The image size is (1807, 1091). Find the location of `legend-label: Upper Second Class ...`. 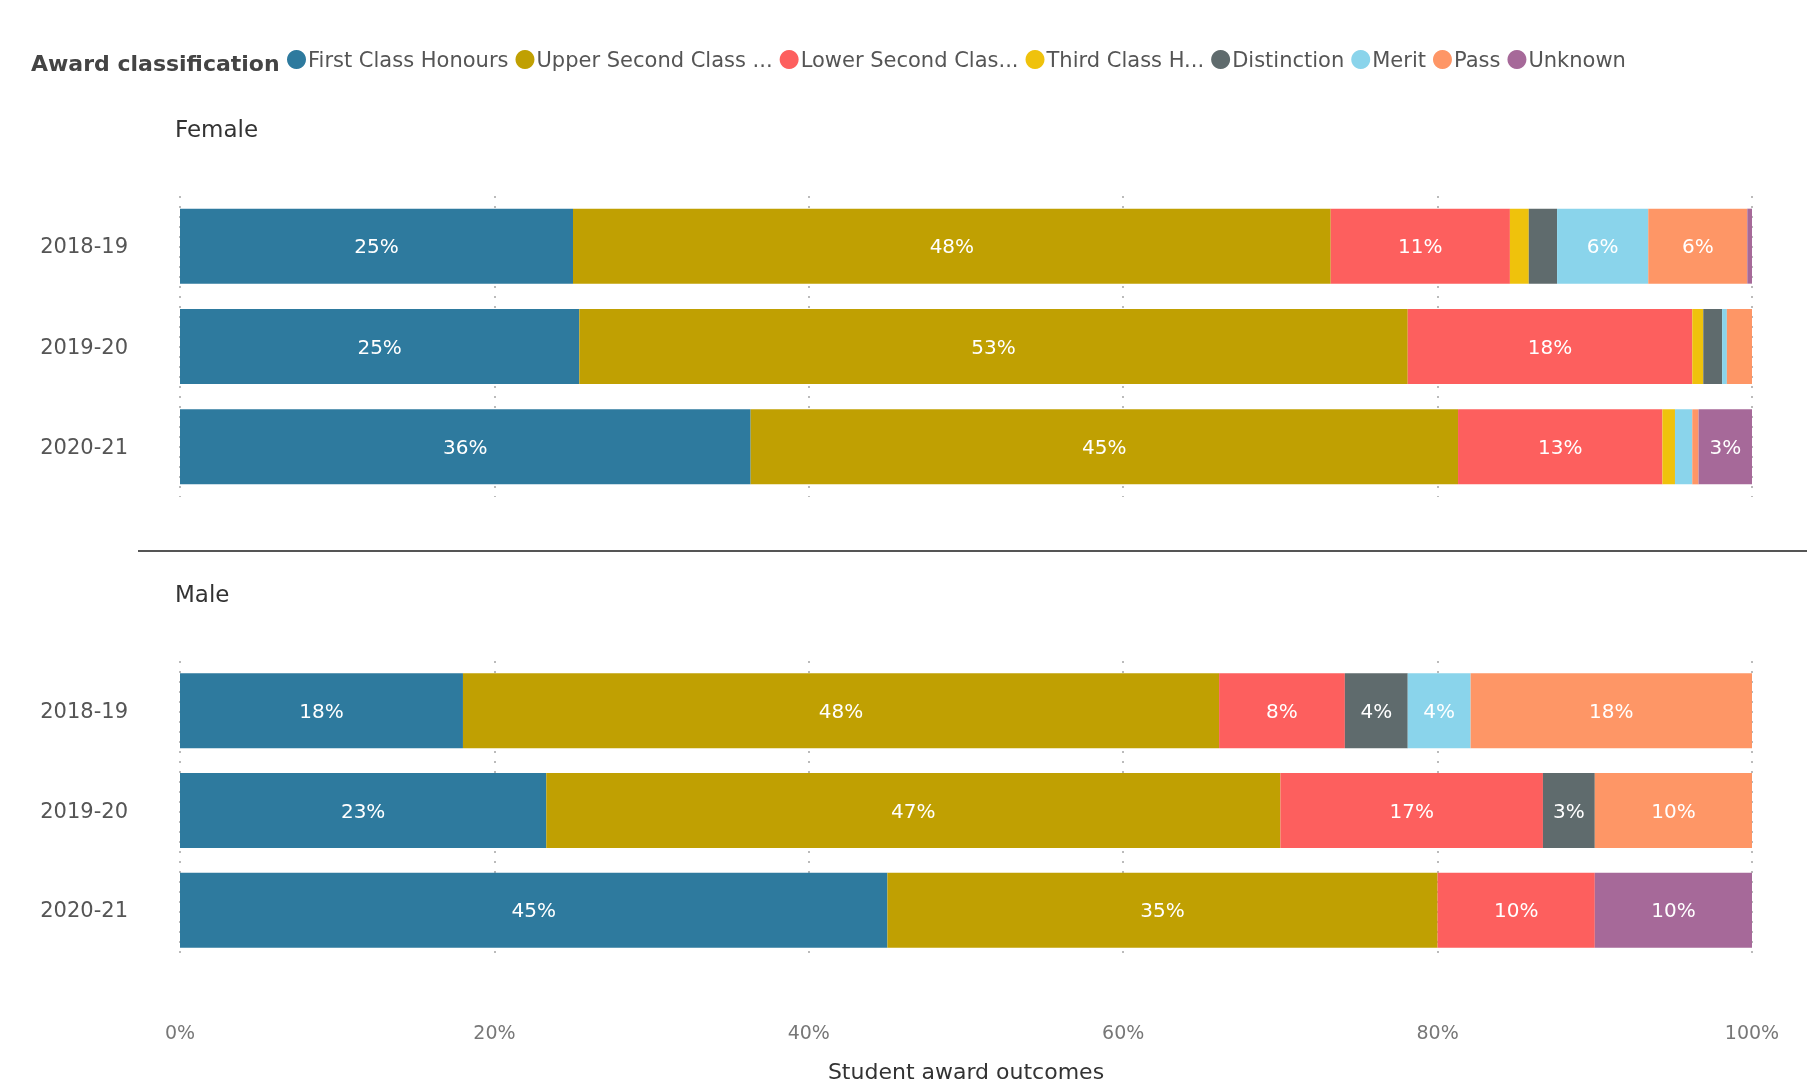

legend-label: Upper Second Class ... is located at coordinates (654, 59).